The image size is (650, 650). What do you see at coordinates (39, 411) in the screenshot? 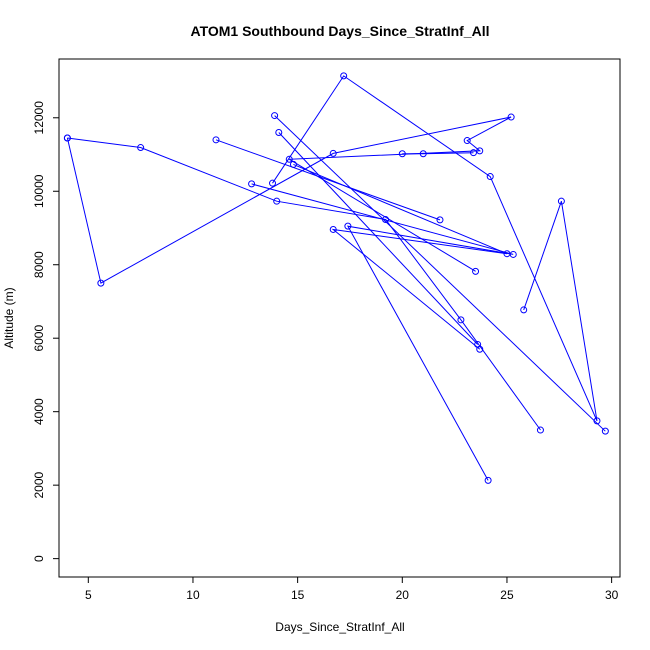
I see `y-tick-label: 4000` at bounding box center [39, 411].